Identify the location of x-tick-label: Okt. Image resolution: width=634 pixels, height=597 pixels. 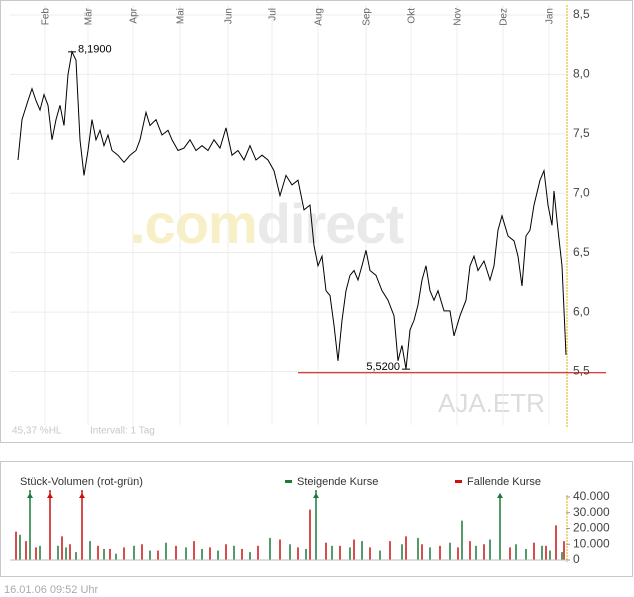
(412, 16).